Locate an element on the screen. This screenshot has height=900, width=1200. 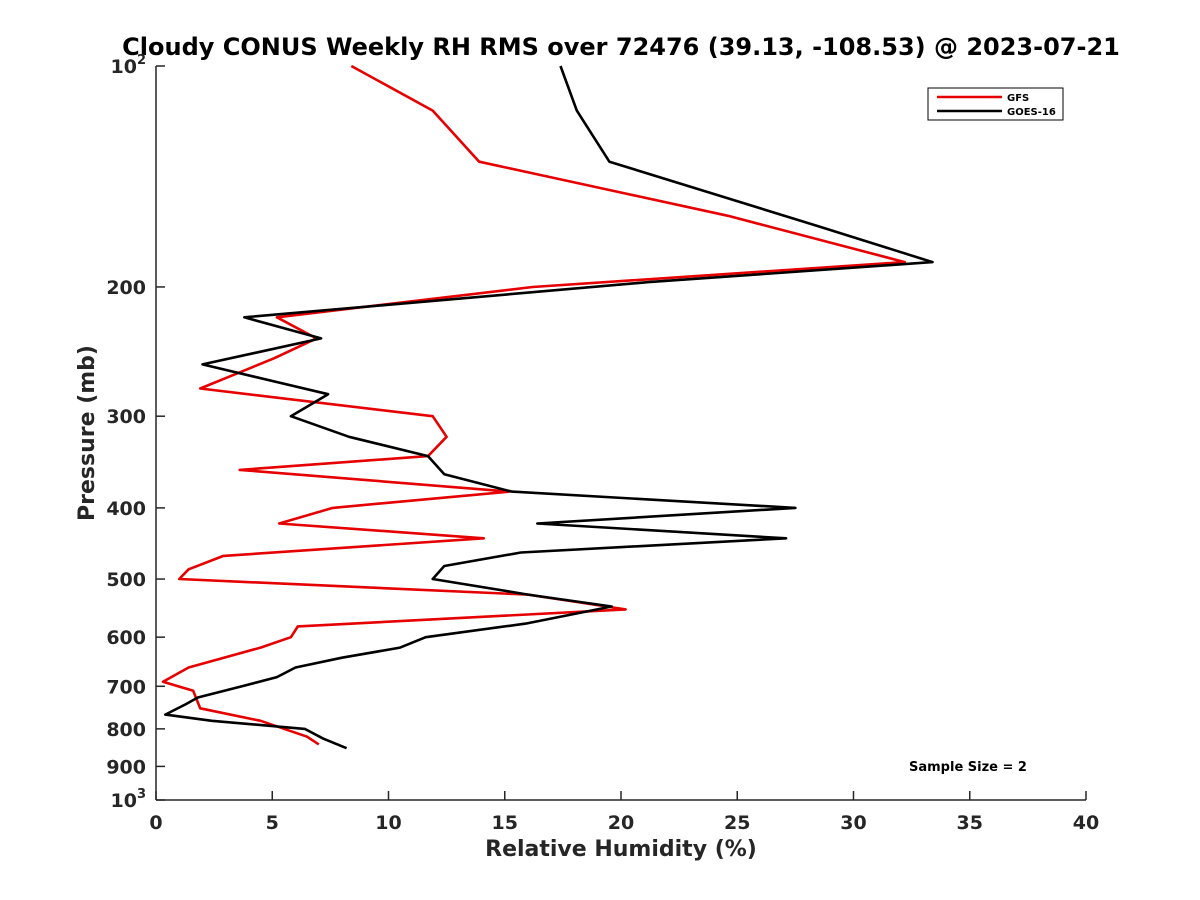
y-tick-label: 500 is located at coordinates (126, 580).